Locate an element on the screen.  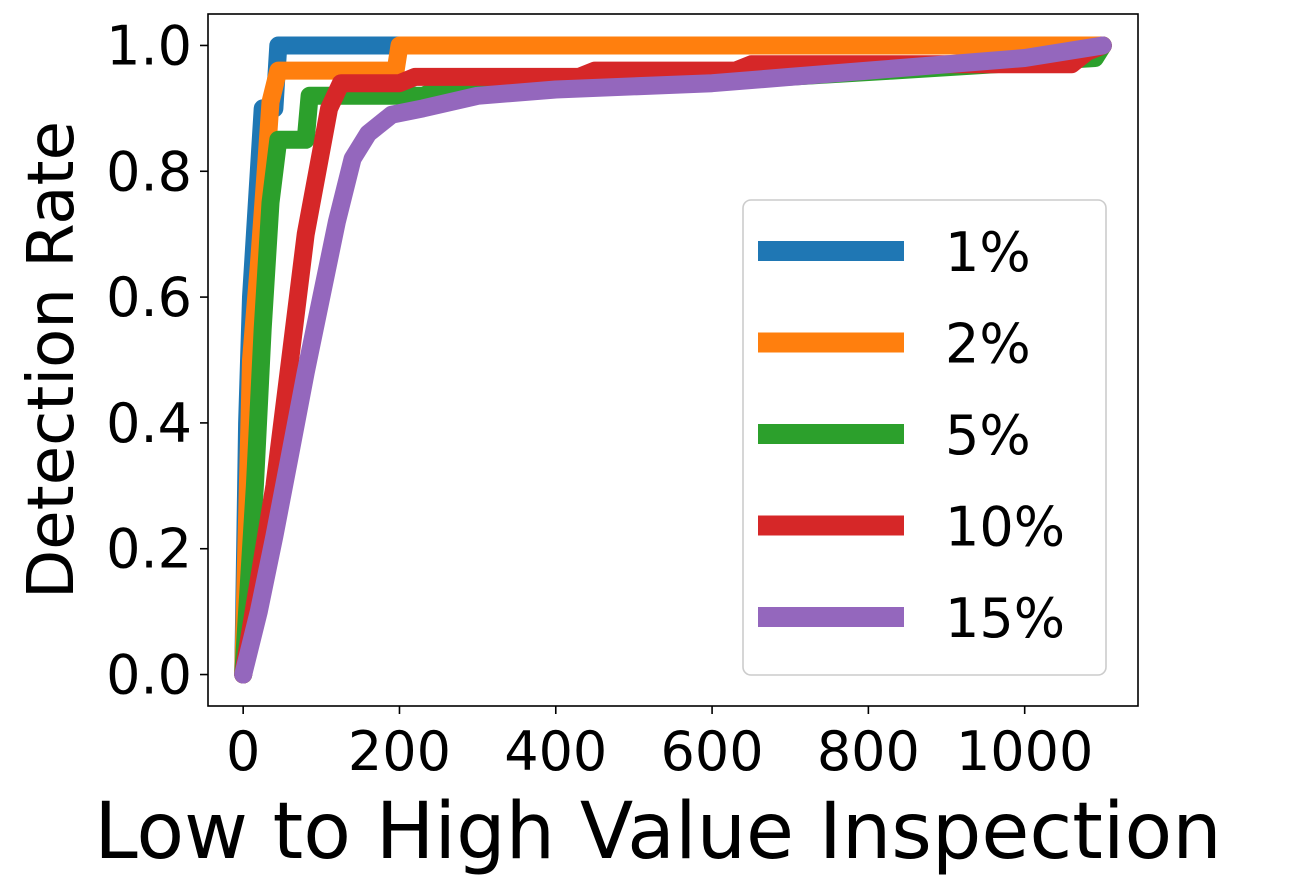
y-tick-label: 0.8 is located at coordinates (149, 171).